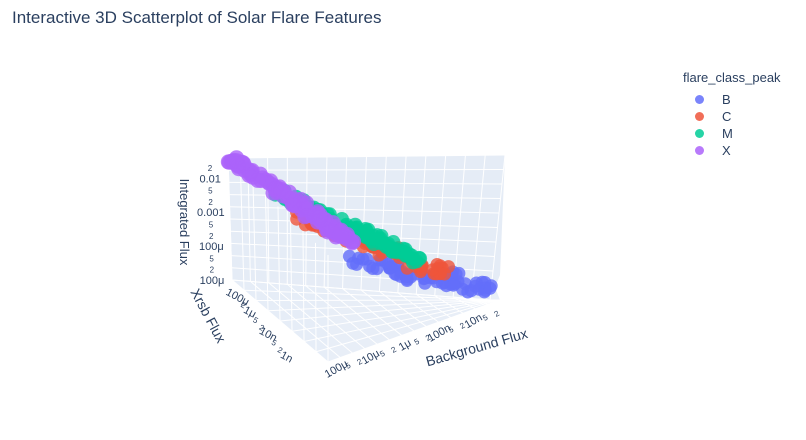 The width and height of the screenshot is (806, 440). I want to click on legend-item-x: X, so click(732, 150).